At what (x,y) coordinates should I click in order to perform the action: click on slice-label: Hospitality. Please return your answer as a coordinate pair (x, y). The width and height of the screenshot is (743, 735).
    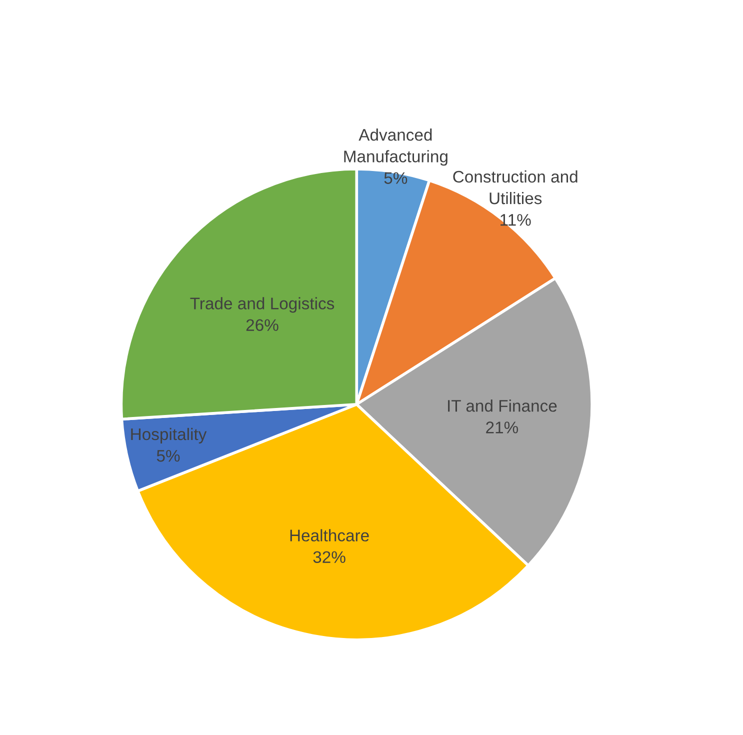
    Looking at the image, I should click on (169, 436).